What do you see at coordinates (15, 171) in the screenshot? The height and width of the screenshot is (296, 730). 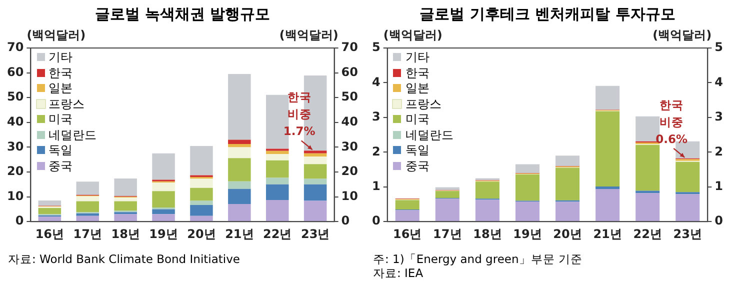 I see `y-tick-label: 20` at bounding box center [15, 171].